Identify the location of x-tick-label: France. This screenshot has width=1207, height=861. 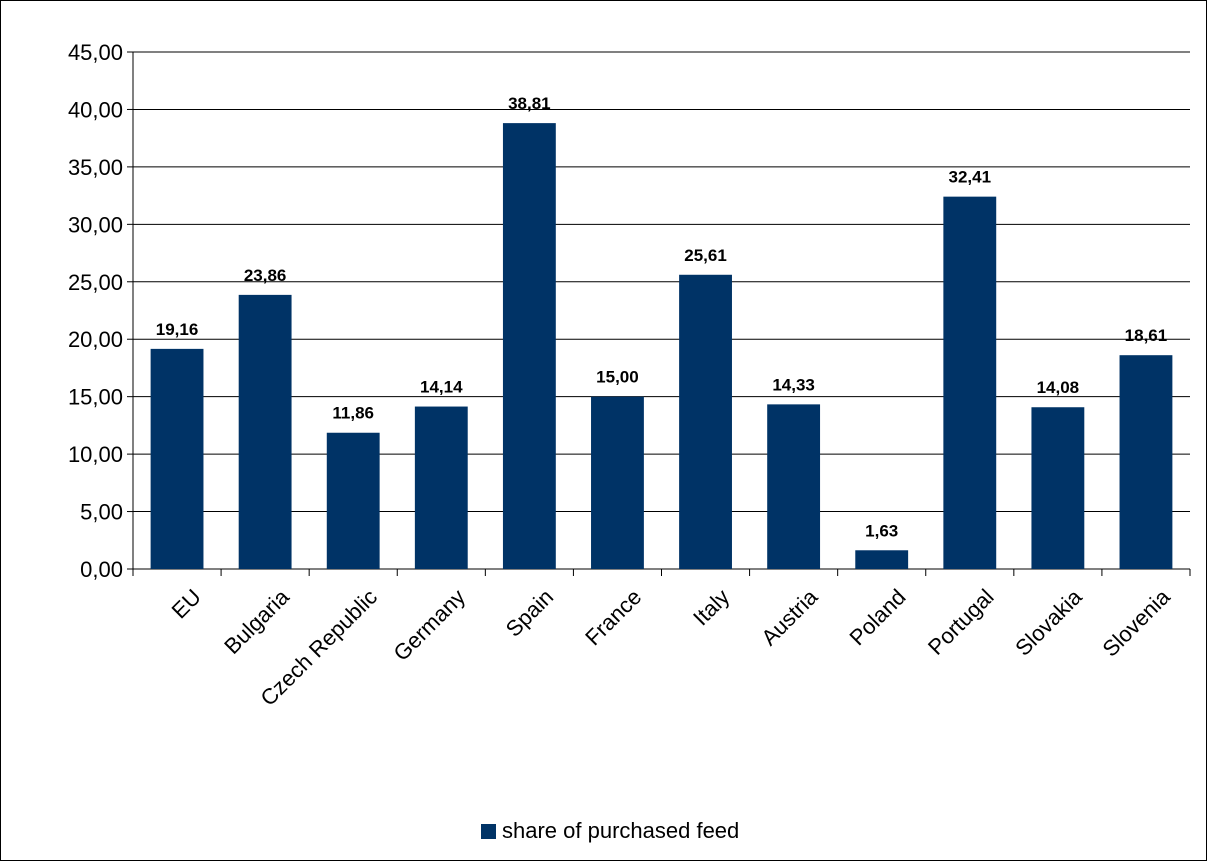
(613, 617).